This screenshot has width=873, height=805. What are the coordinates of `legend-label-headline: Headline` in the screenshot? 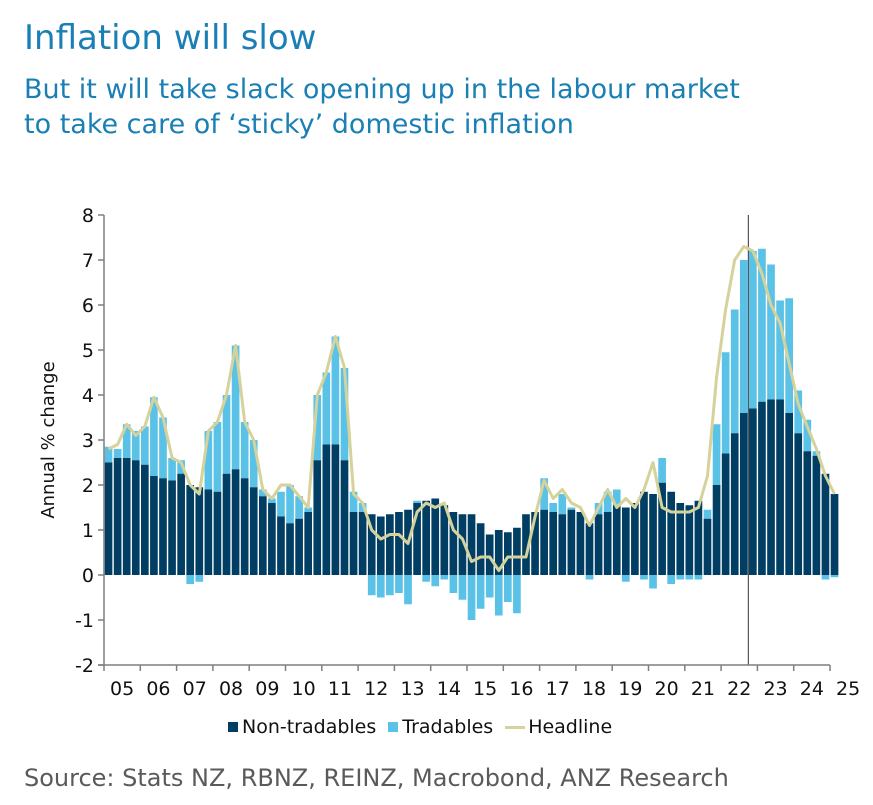 It's located at (570, 727).